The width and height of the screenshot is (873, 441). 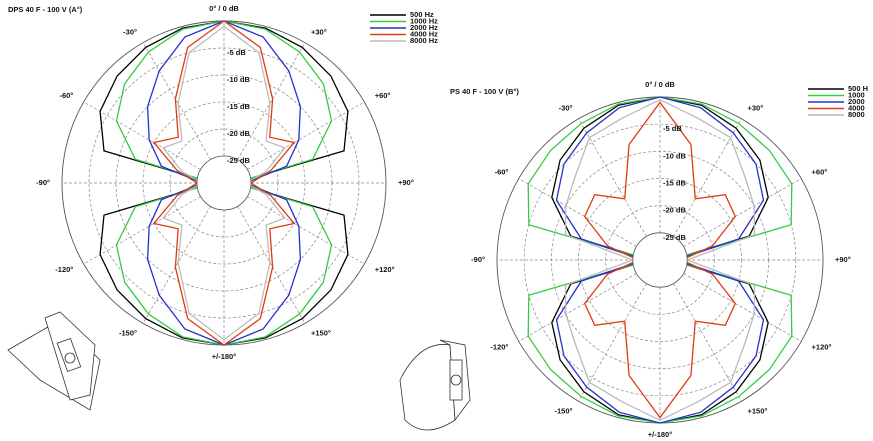 I want to click on chart-title: DPS 40 F - 100 V (A°), so click(x=45, y=9).